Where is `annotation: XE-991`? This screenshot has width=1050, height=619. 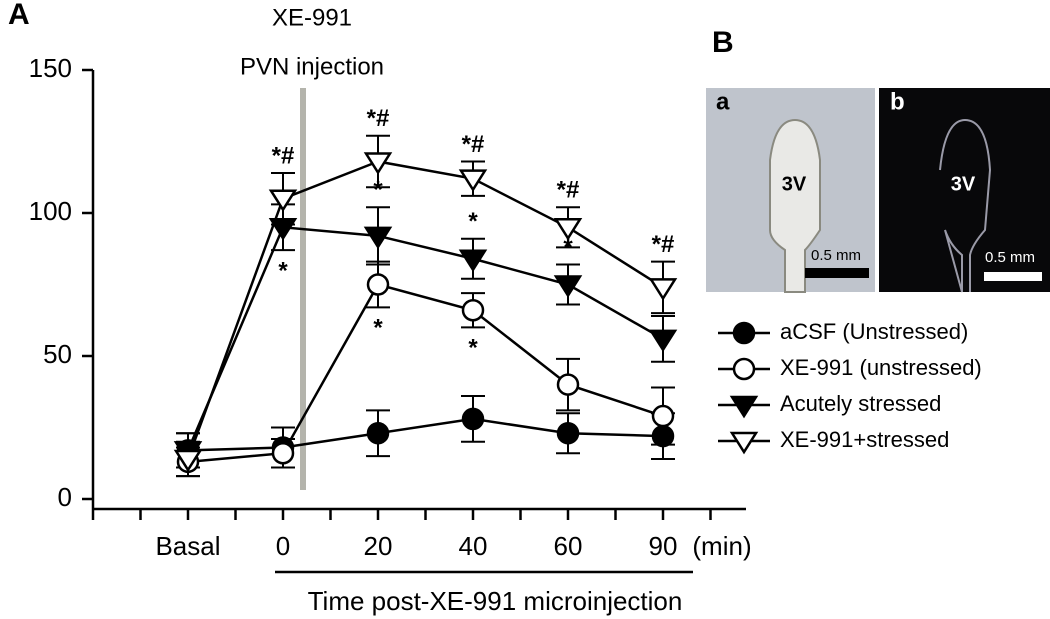 annotation: XE-991 is located at coordinates (312, 17).